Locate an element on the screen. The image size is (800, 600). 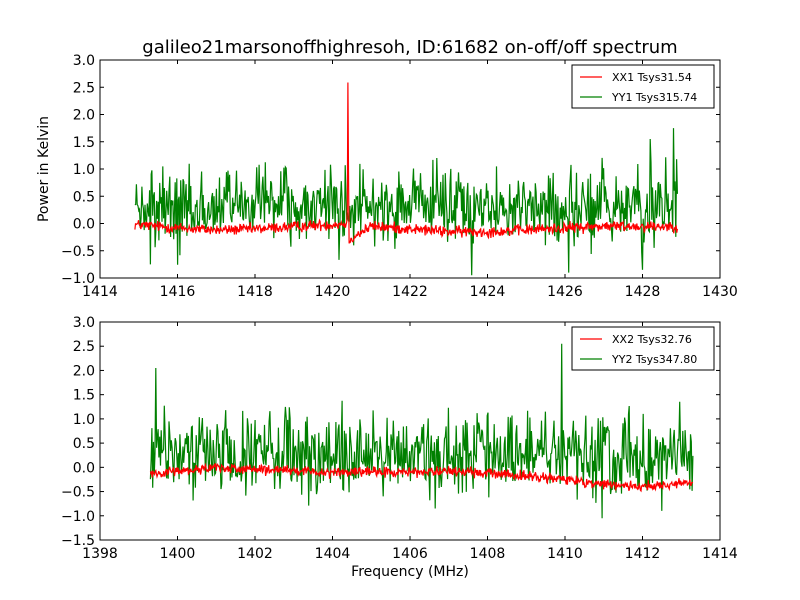
x-tick-label: 1428 is located at coordinates (643, 292).